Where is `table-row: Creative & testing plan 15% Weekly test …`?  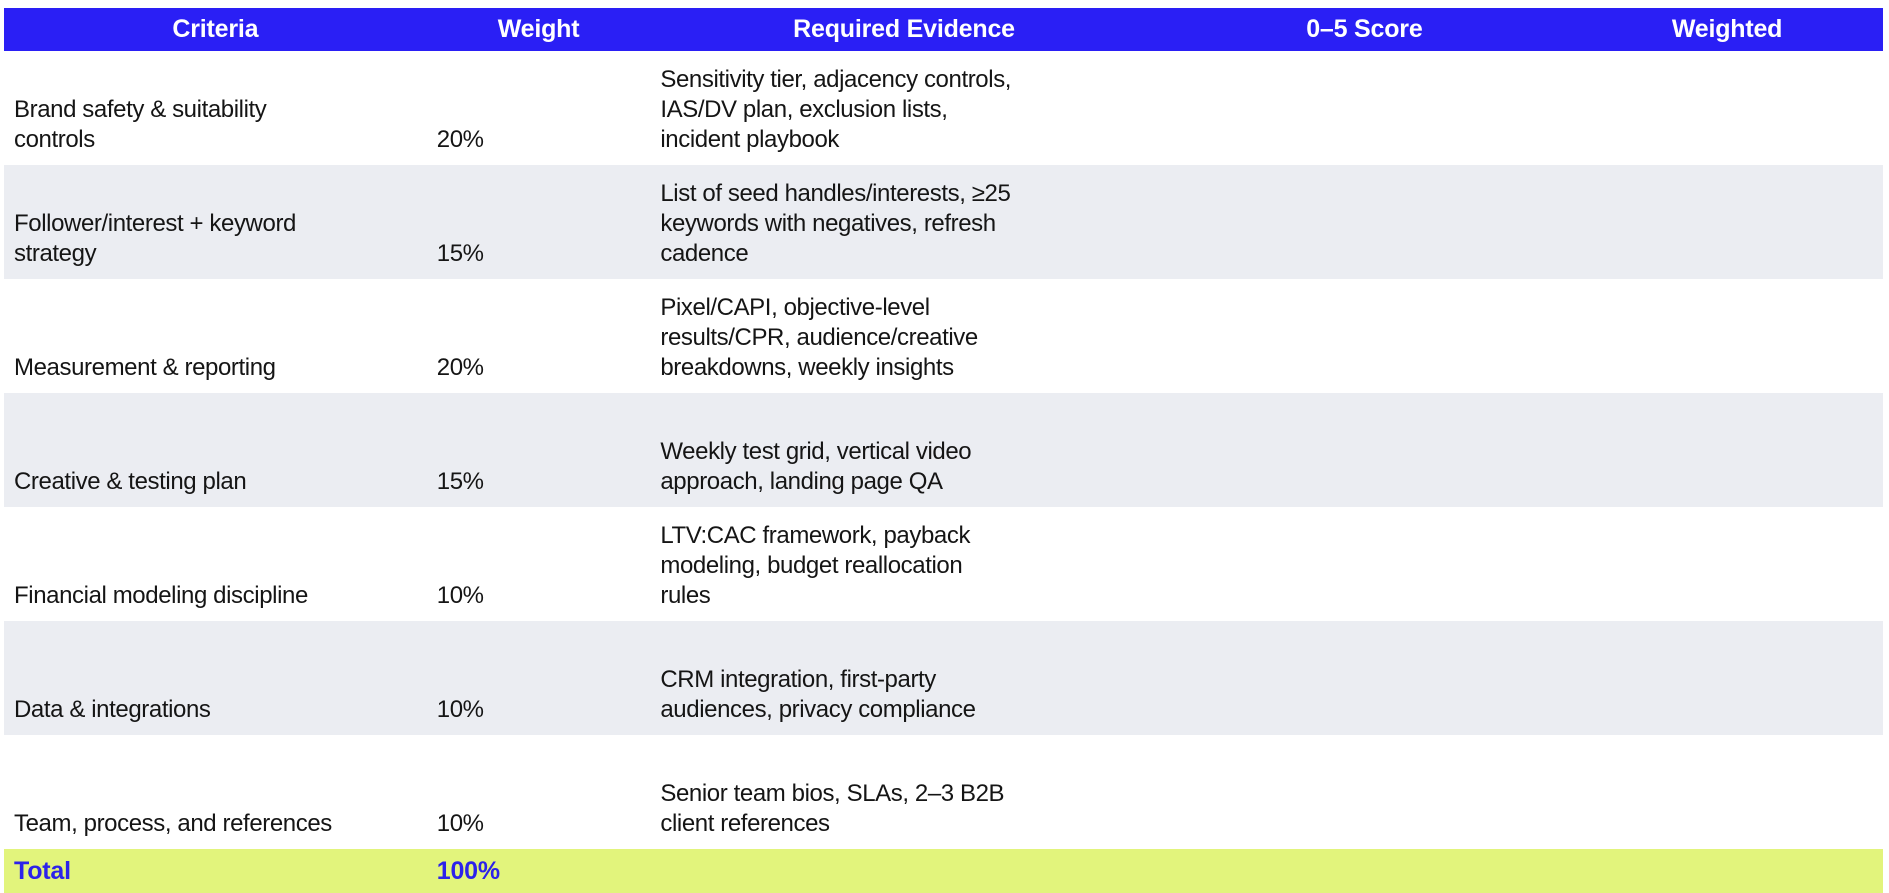
table-row: Creative & testing plan 15% Weekly test … is located at coordinates (943, 450).